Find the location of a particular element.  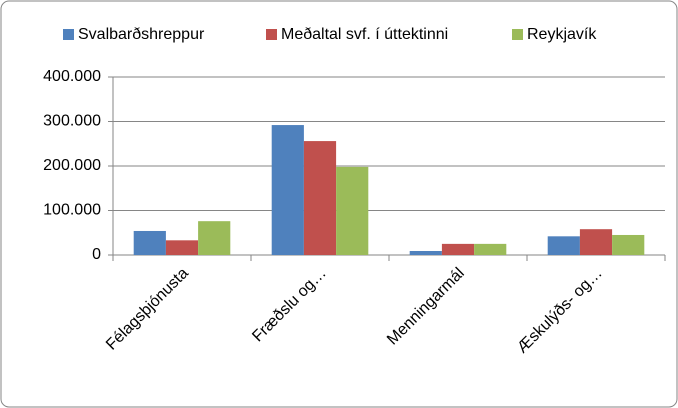

y-tick-label: 0 is located at coordinates (96, 254).